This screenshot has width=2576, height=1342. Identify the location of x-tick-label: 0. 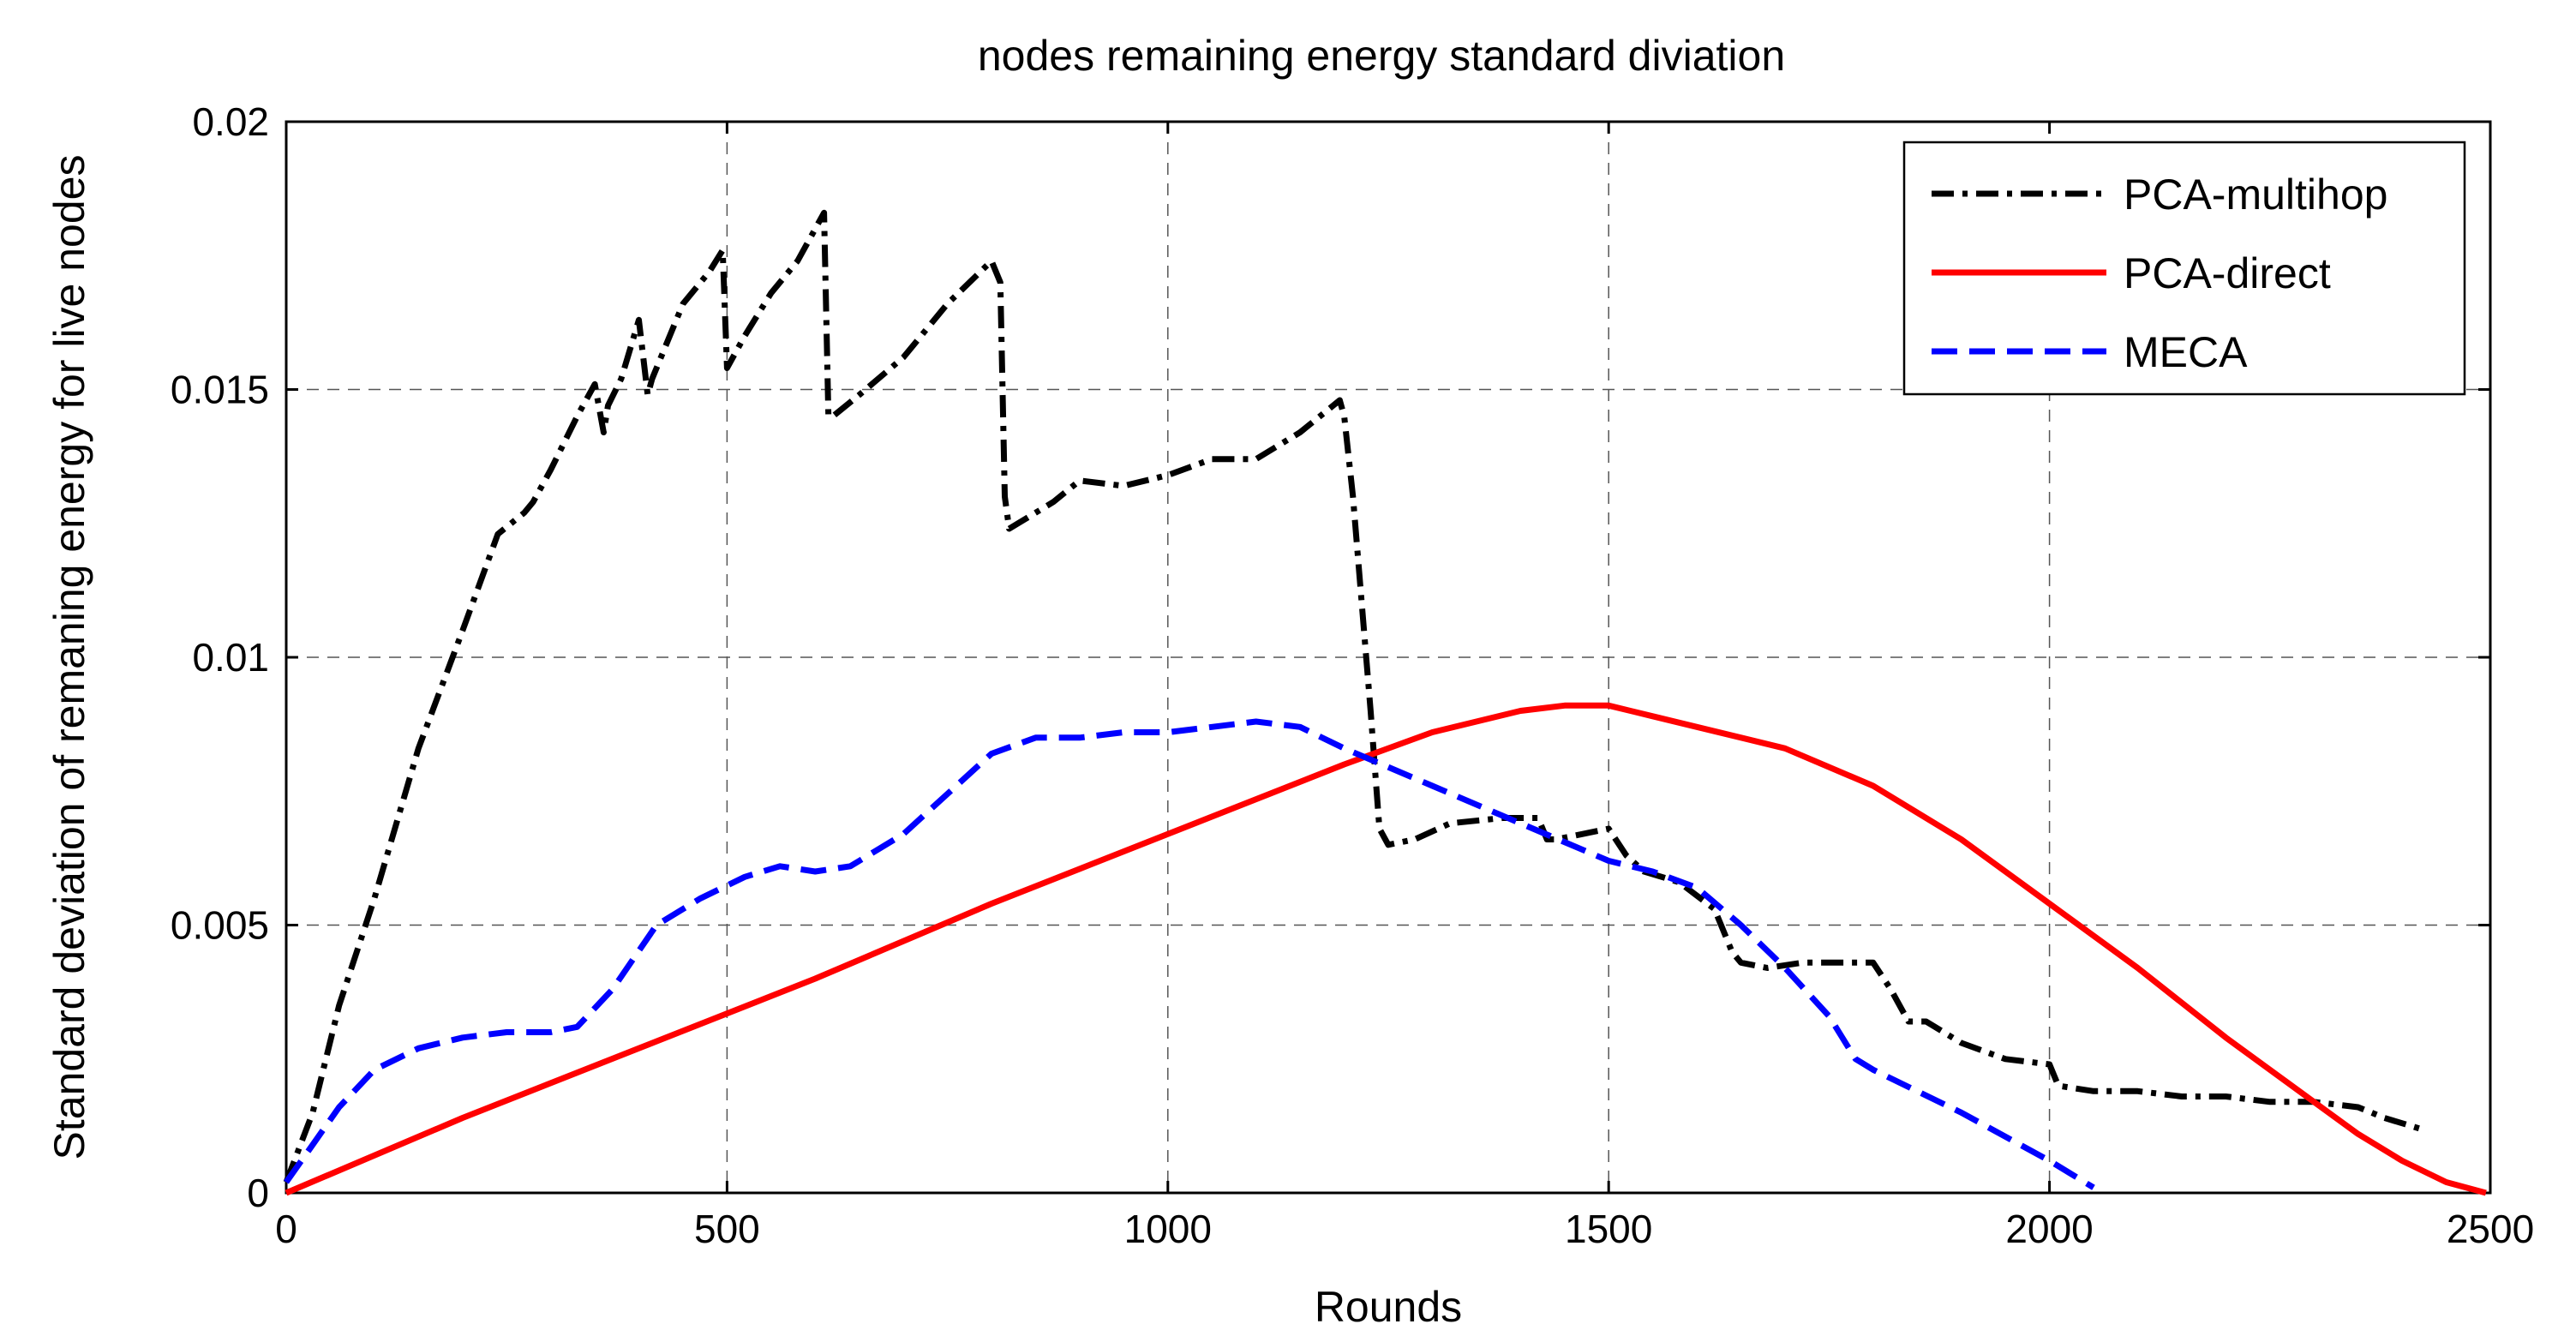
(286, 1229).